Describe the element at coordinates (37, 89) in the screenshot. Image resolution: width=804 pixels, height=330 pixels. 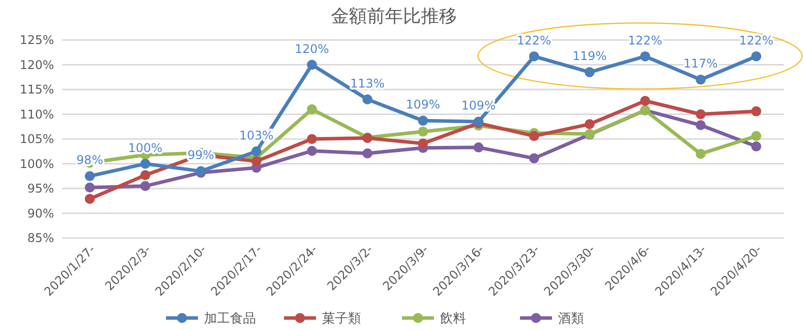
I see `y-tick-label: 115%` at that location.